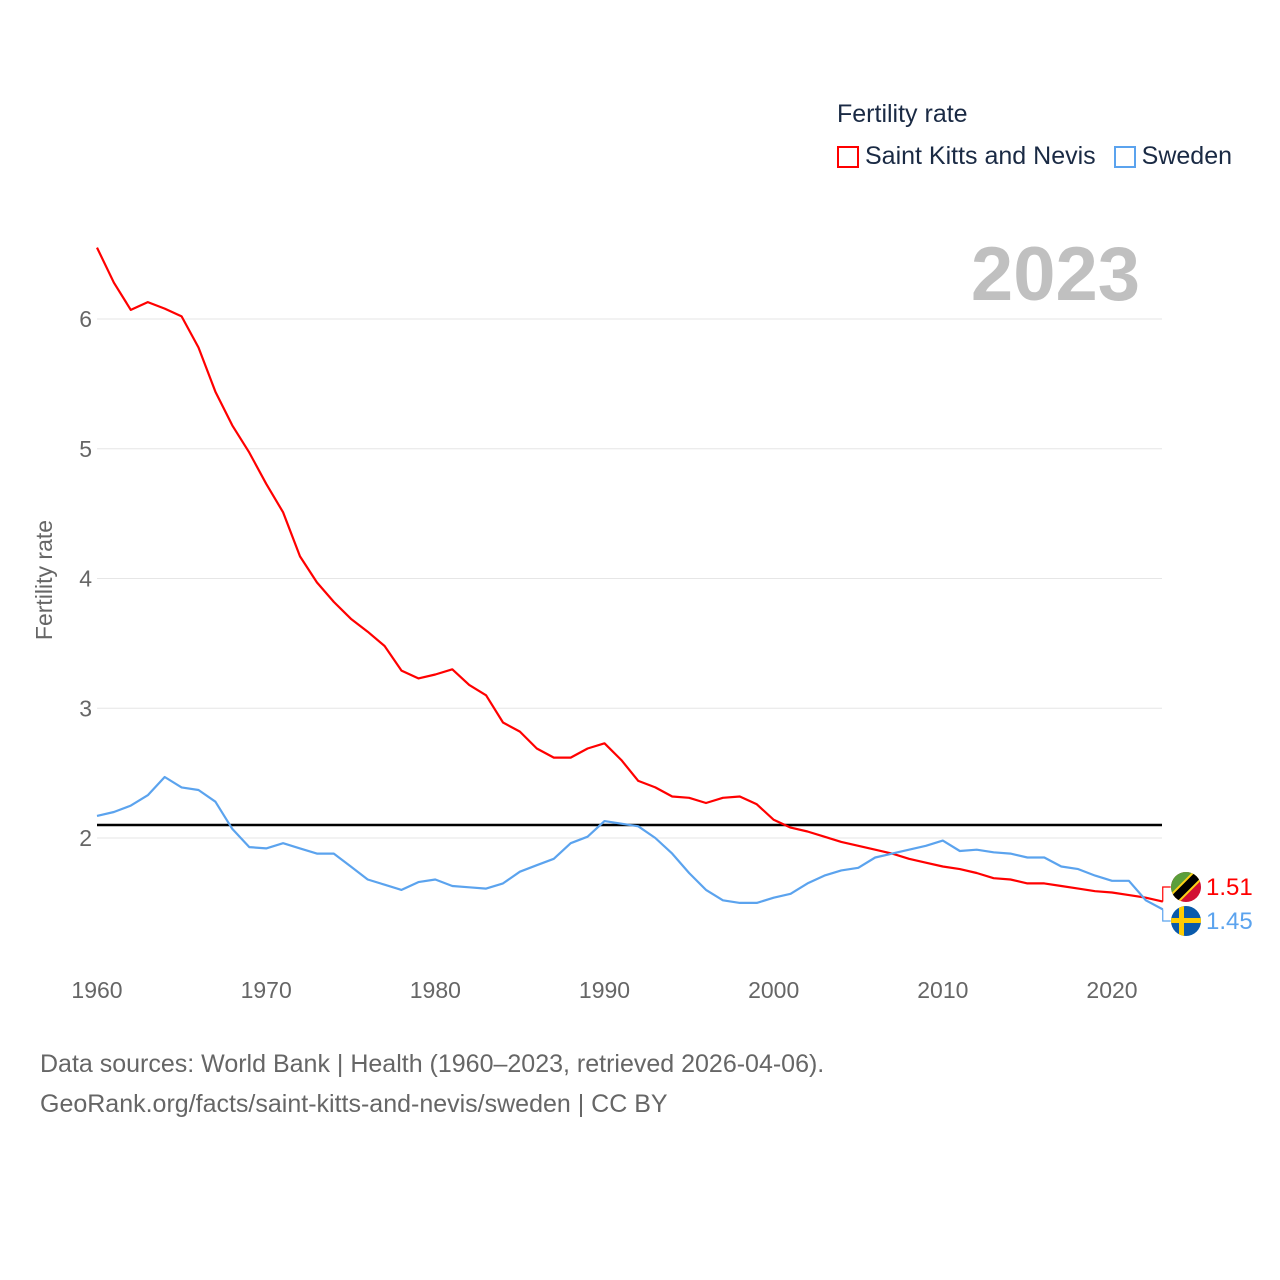 The image size is (1280, 1280). What do you see at coordinates (44, 580) in the screenshot?
I see `y-axis-label: Fertility rate` at bounding box center [44, 580].